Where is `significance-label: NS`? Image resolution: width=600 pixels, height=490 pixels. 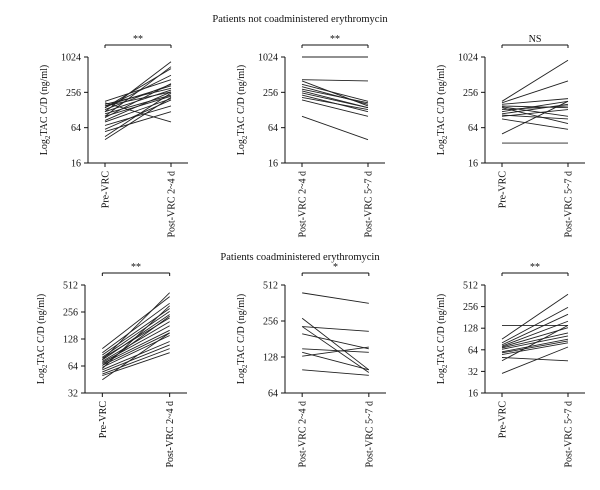
significance-label: NS is located at coordinates (535, 39).